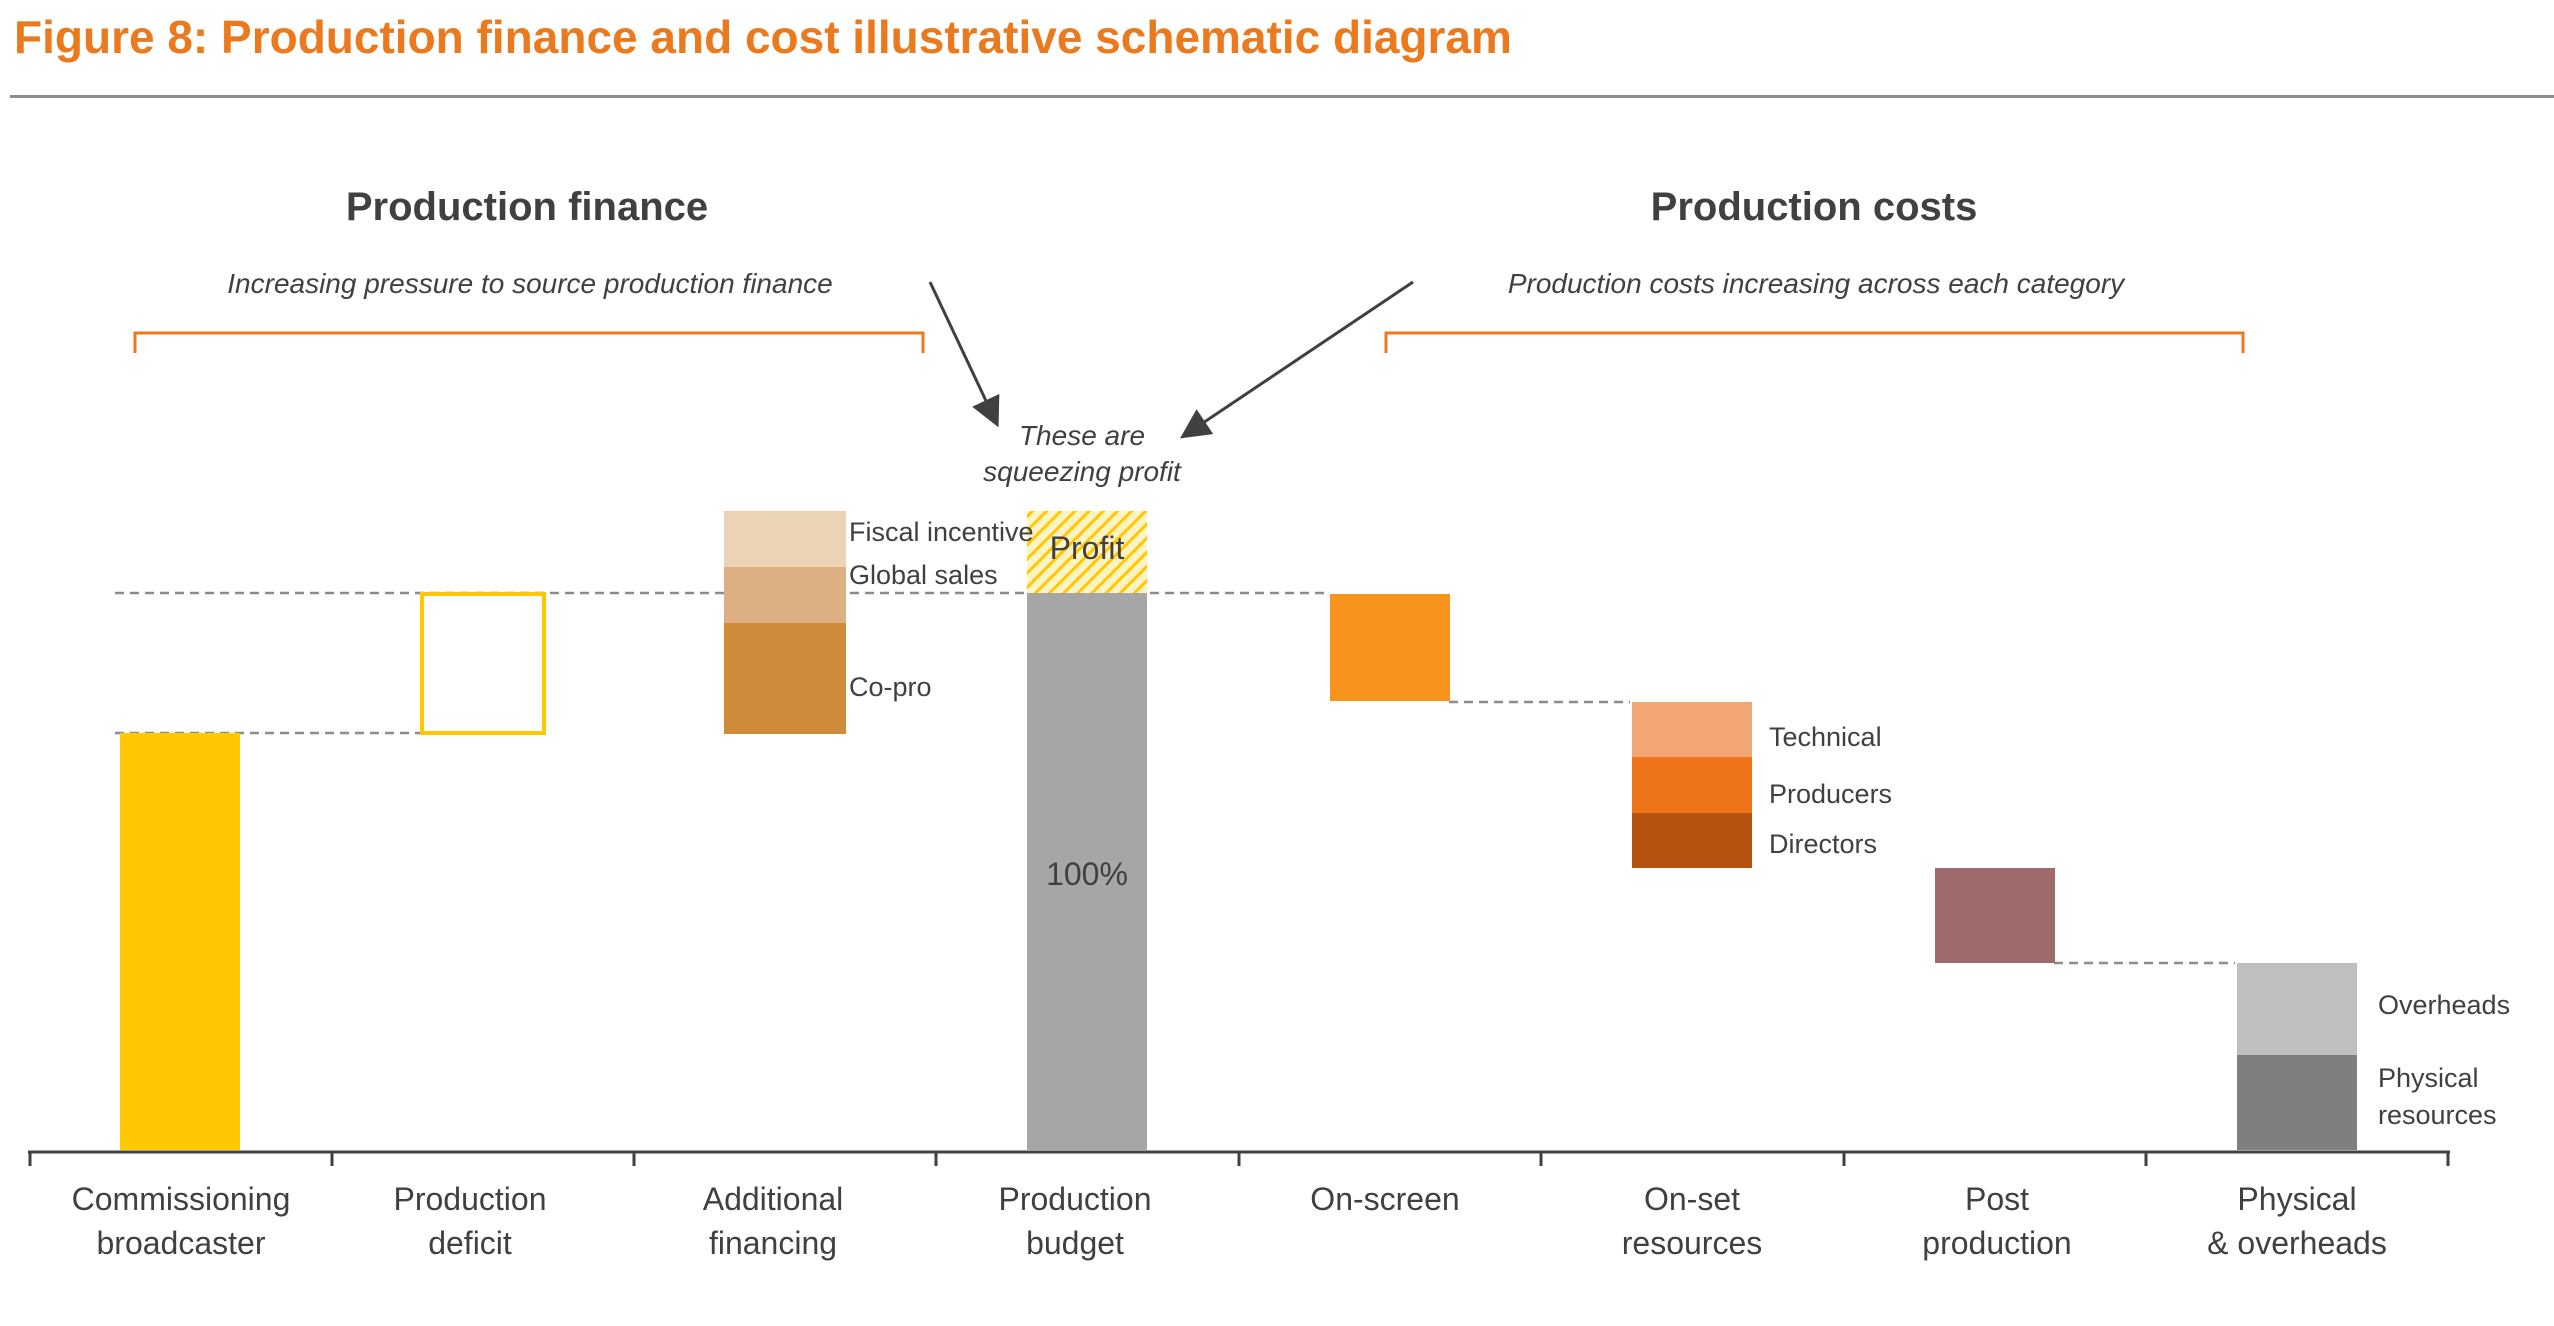 The width and height of the screenshot is (2554, 1326). I want to click on finance-arrow, so click(964, 354).